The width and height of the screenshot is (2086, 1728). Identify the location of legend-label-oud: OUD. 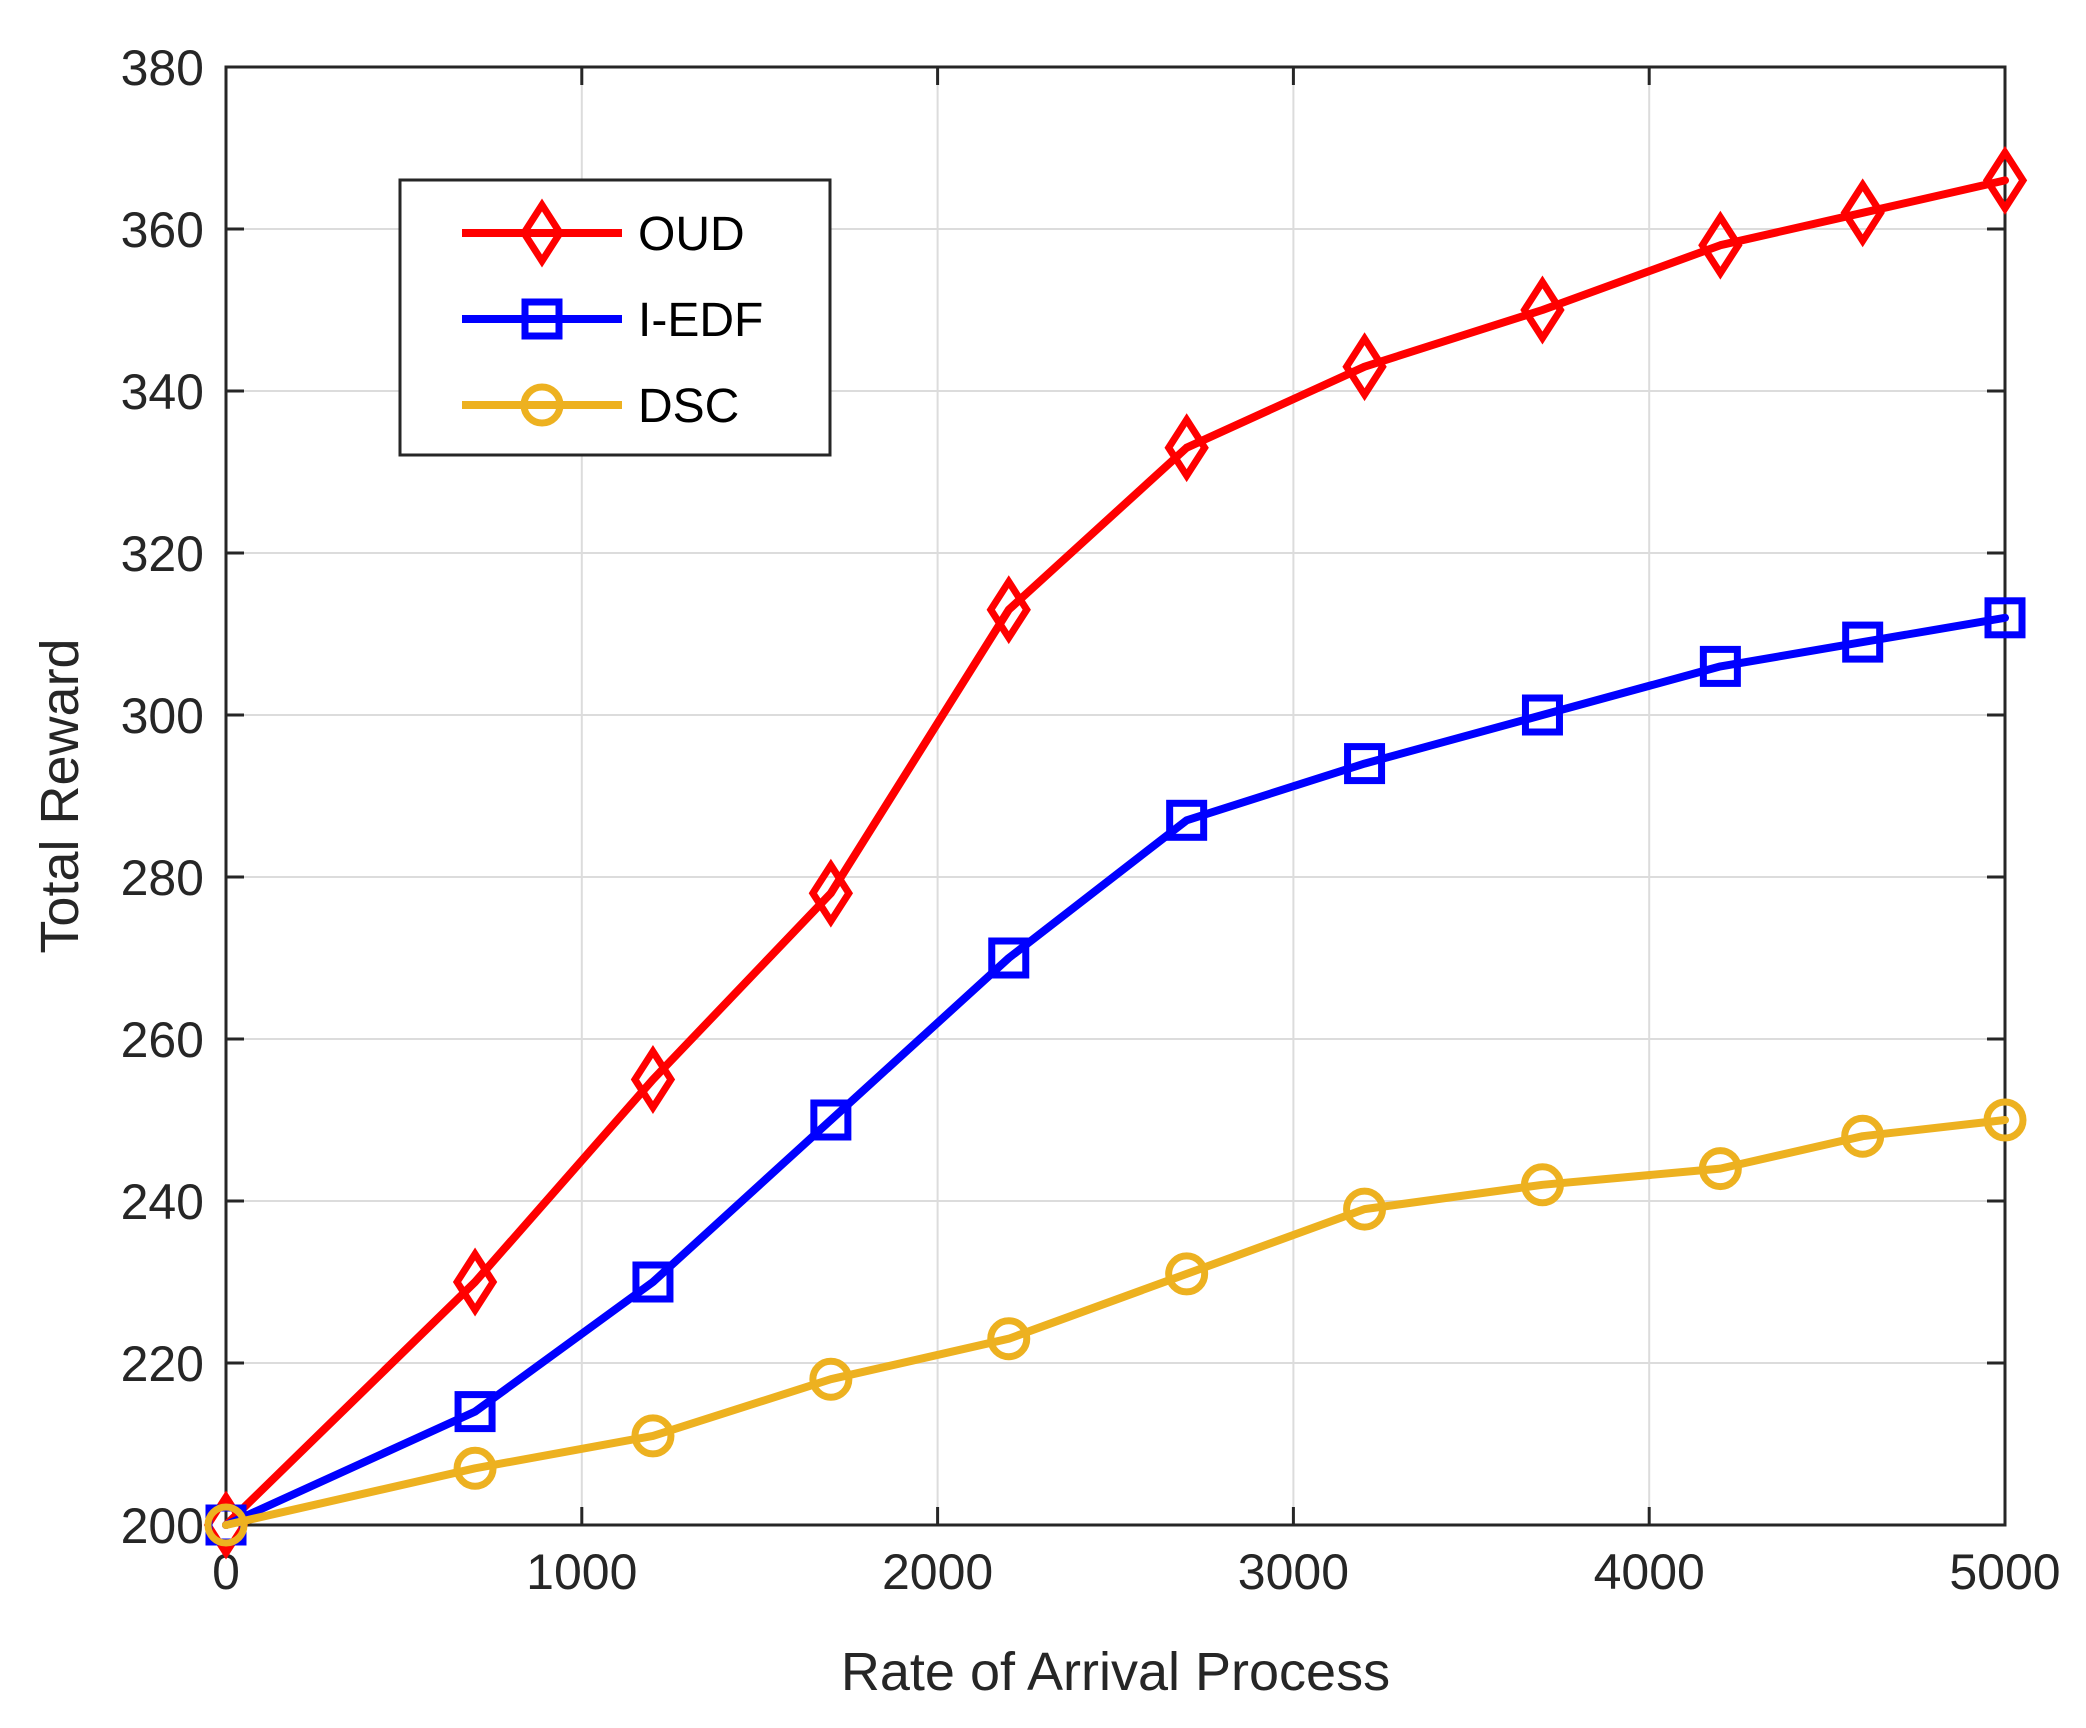
(691, 234).